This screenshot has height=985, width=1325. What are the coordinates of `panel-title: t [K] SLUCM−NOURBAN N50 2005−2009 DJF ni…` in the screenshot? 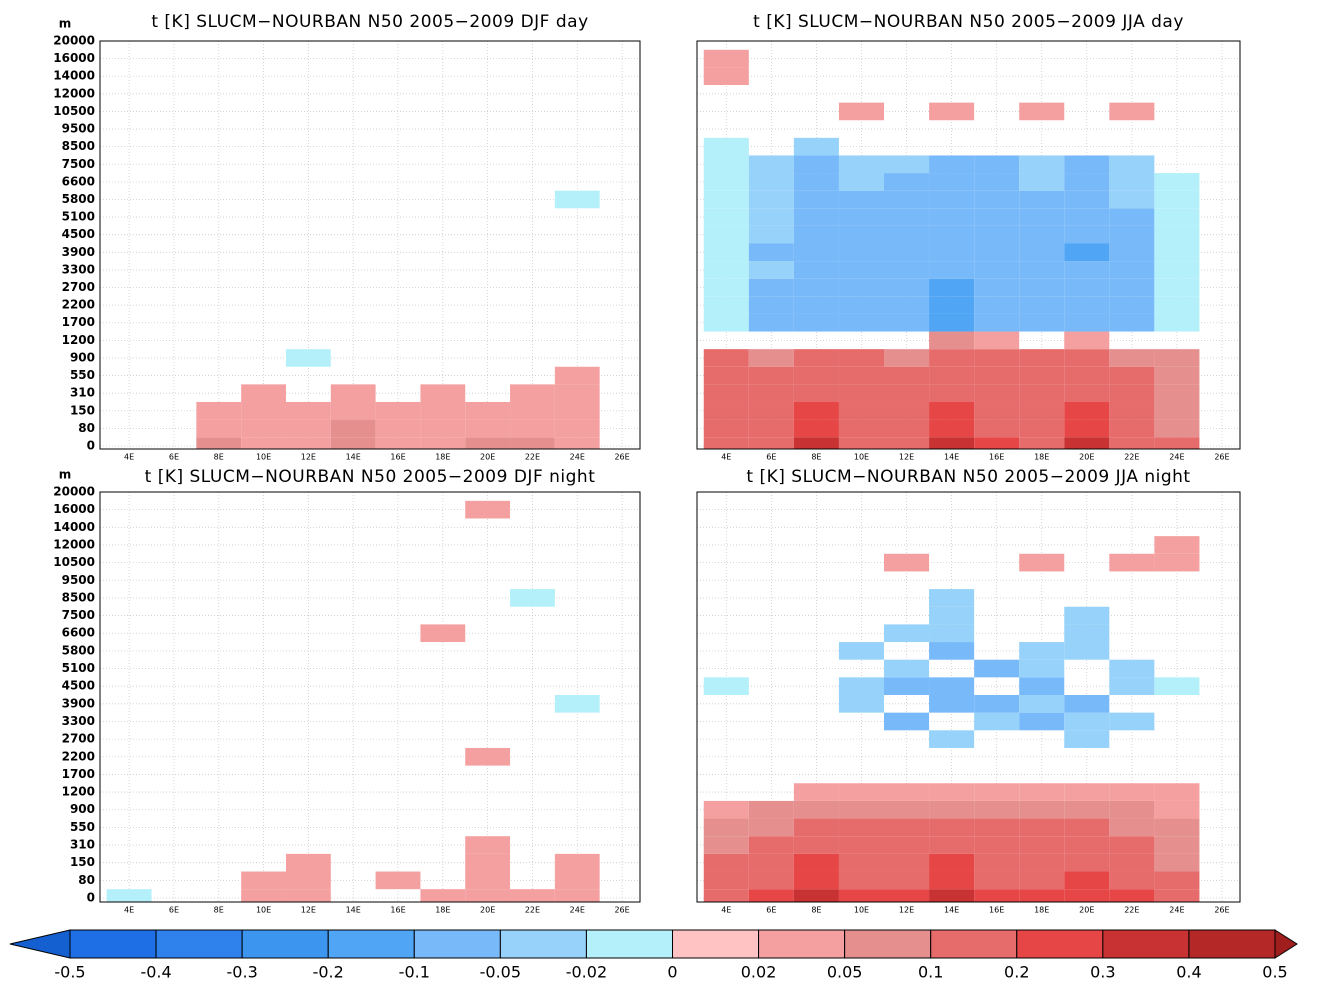 It's located at (370, 477).